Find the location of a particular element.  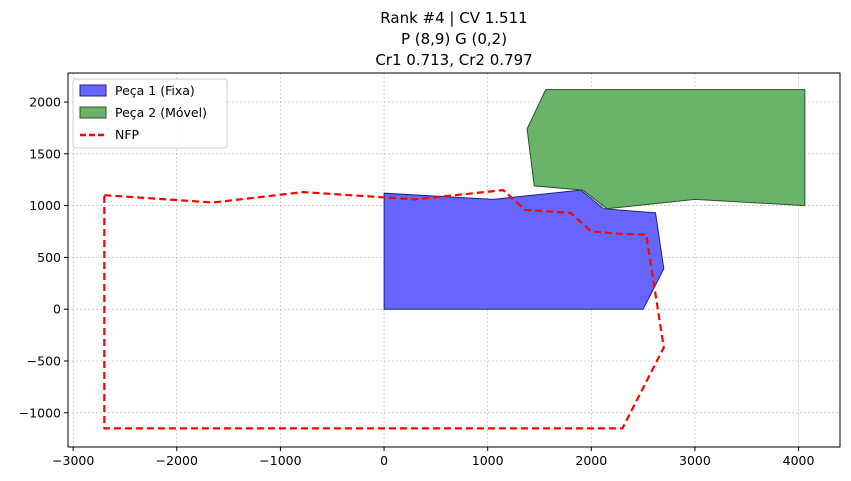

y-axis: −1000 −500 0 500 1000 1500 2000 is located at coordinates (43, 257).